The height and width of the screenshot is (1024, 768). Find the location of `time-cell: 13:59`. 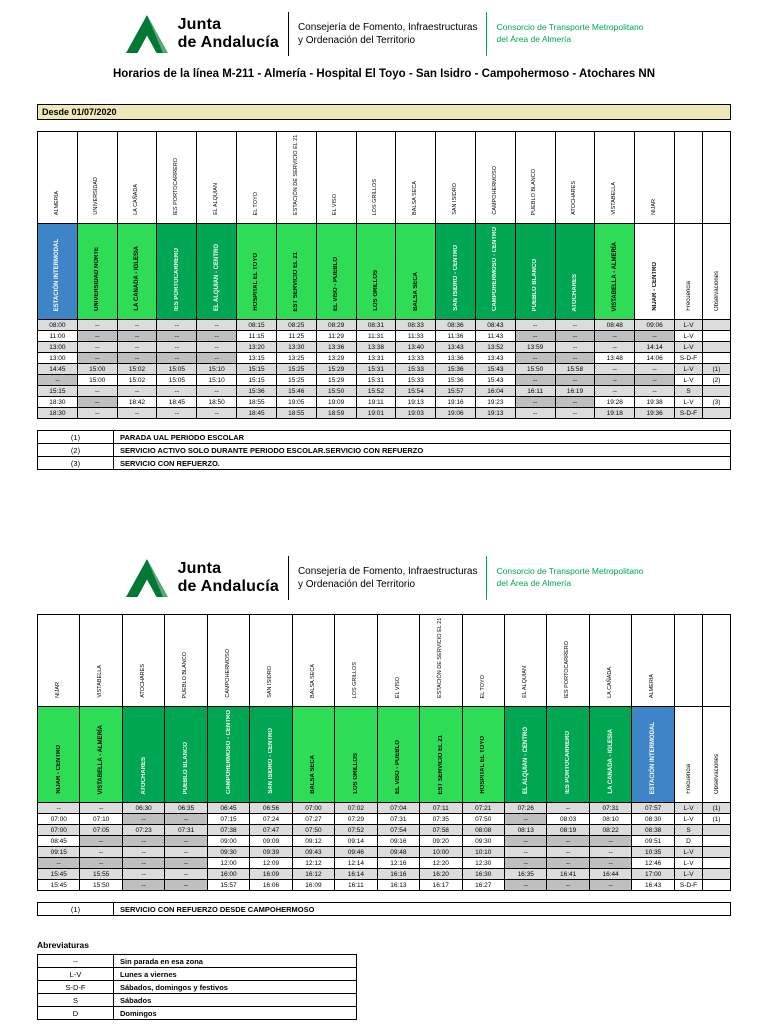

time-cell: 13:59 is located at coordinates (535, 347).